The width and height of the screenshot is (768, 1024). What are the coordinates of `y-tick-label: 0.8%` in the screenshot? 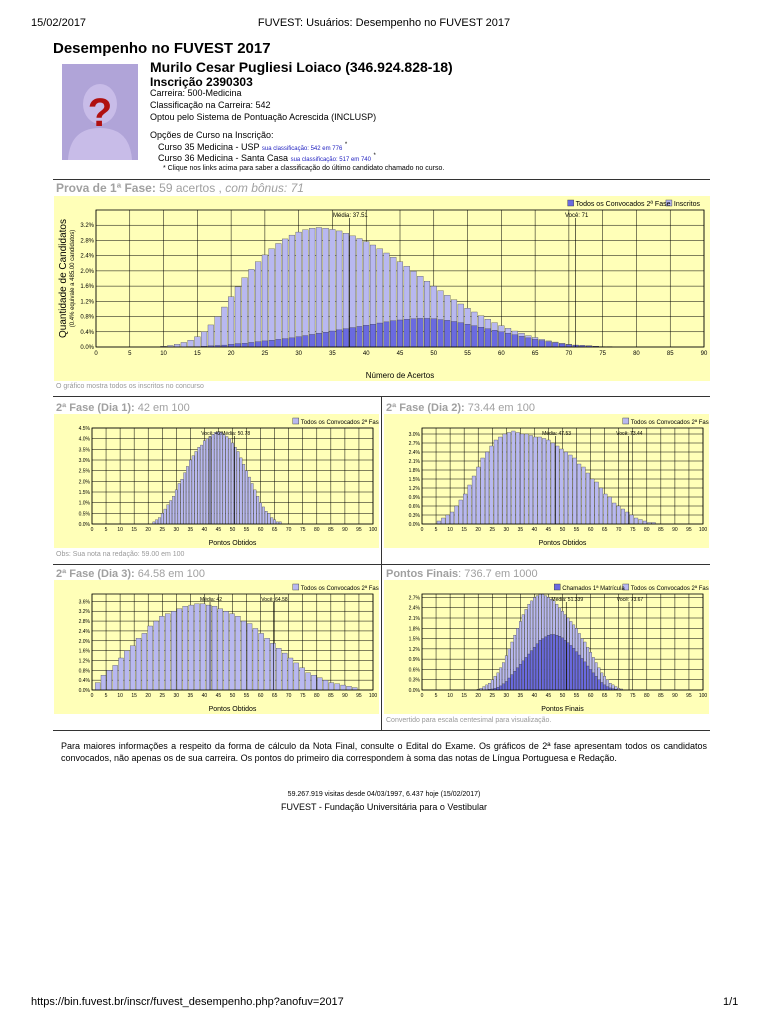 It's located at (87, 318).